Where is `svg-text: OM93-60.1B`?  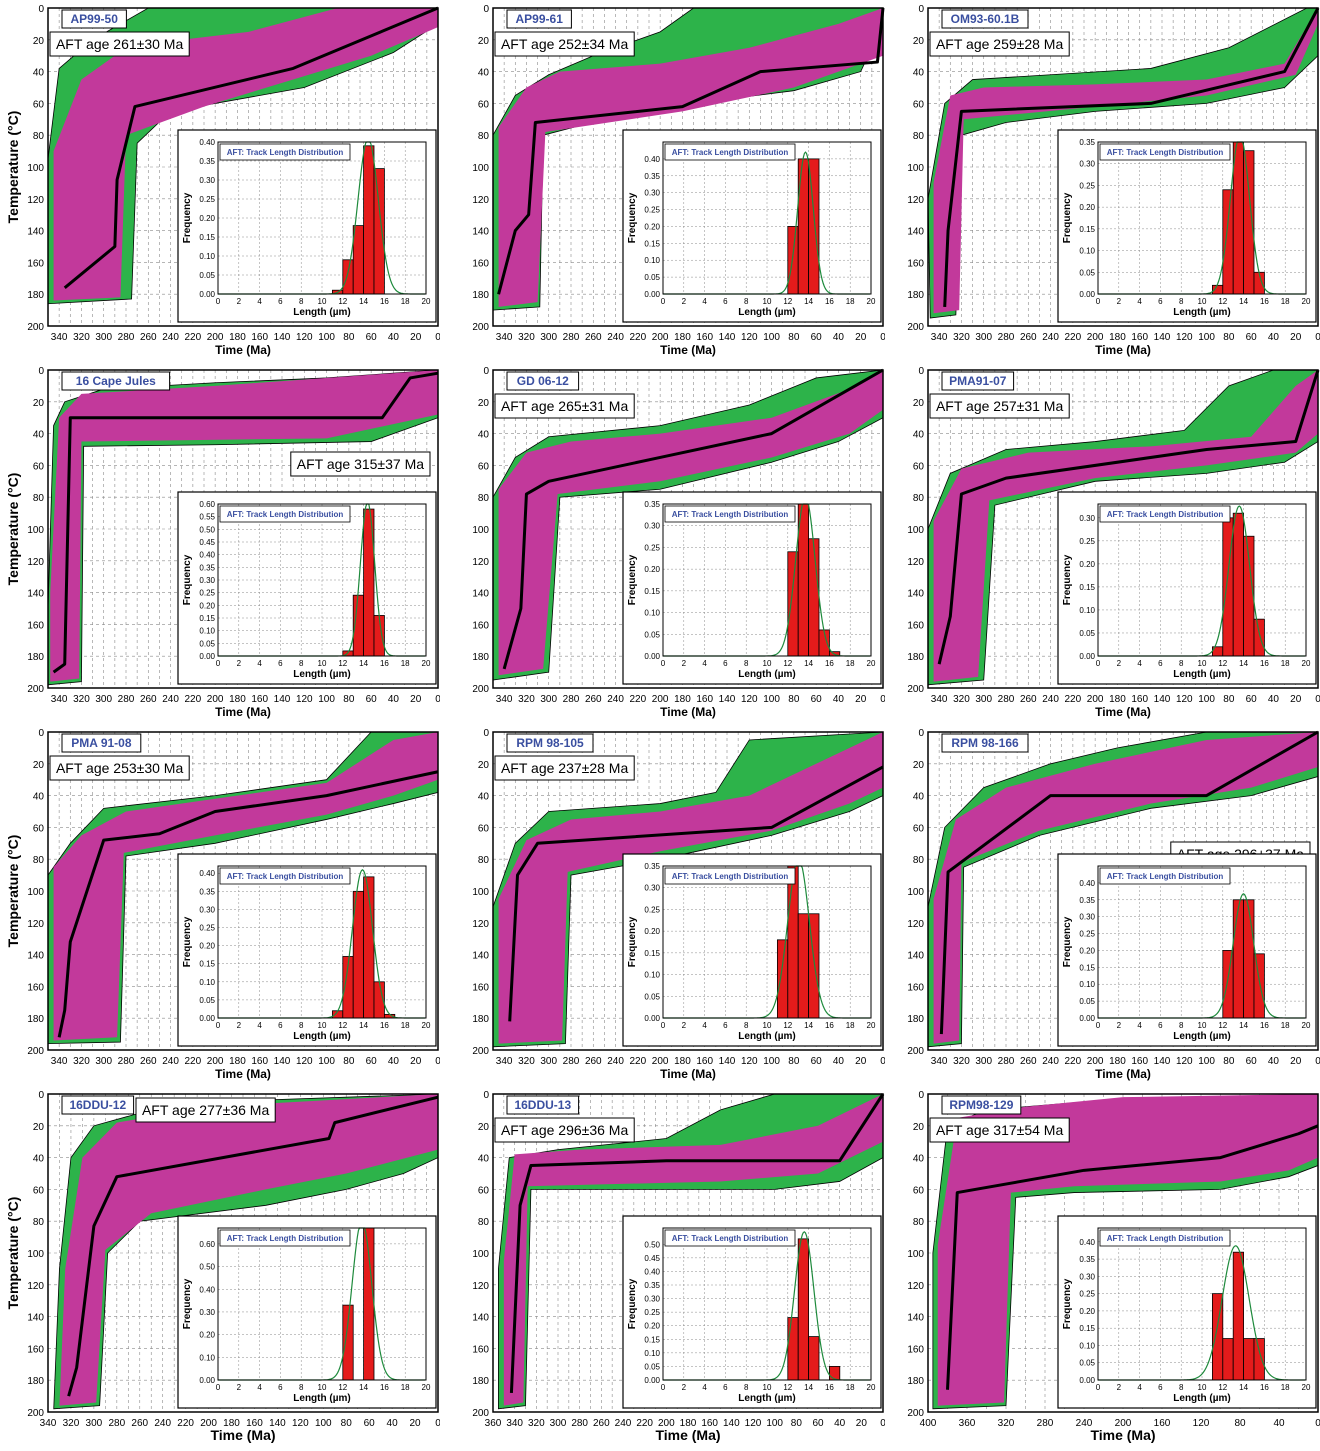
svg-text: OM93-60.1B is located at coordinates (985, 19).